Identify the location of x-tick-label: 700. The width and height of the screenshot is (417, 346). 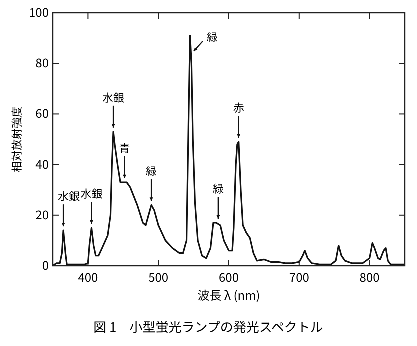
(299, 277).